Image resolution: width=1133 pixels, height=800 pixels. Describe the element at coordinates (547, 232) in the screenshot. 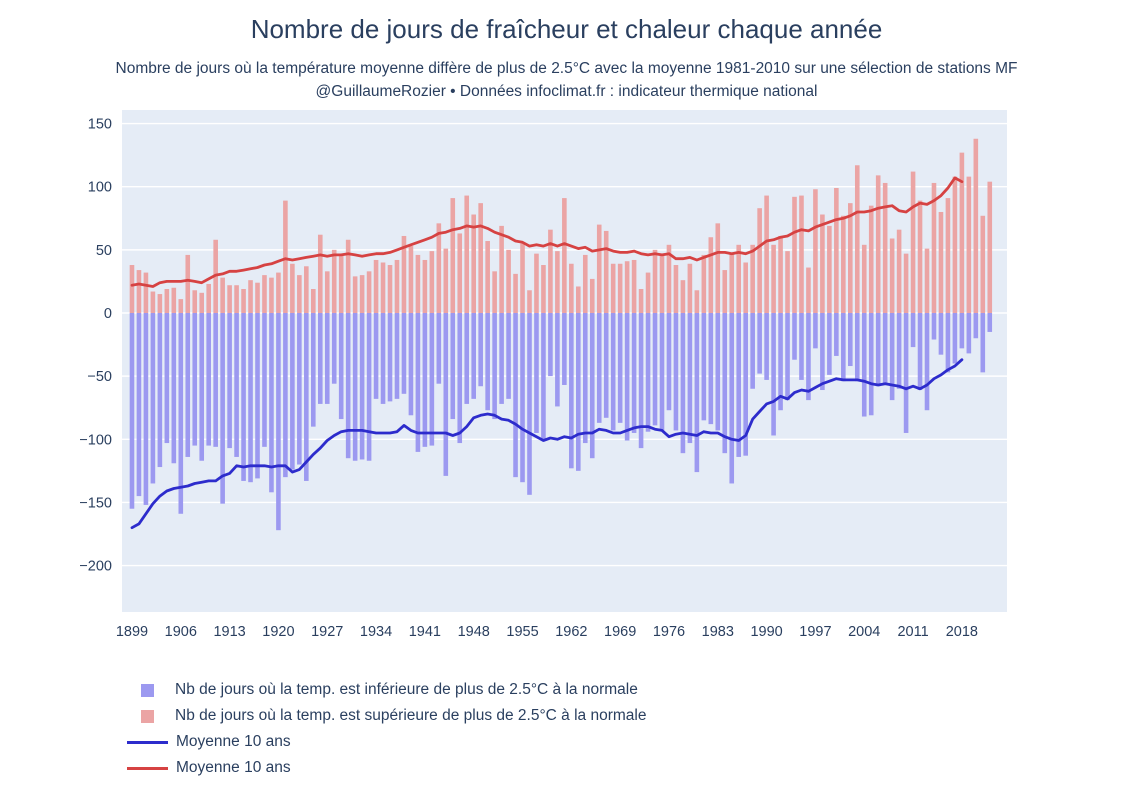

I see `line-warm-mean` at that location.